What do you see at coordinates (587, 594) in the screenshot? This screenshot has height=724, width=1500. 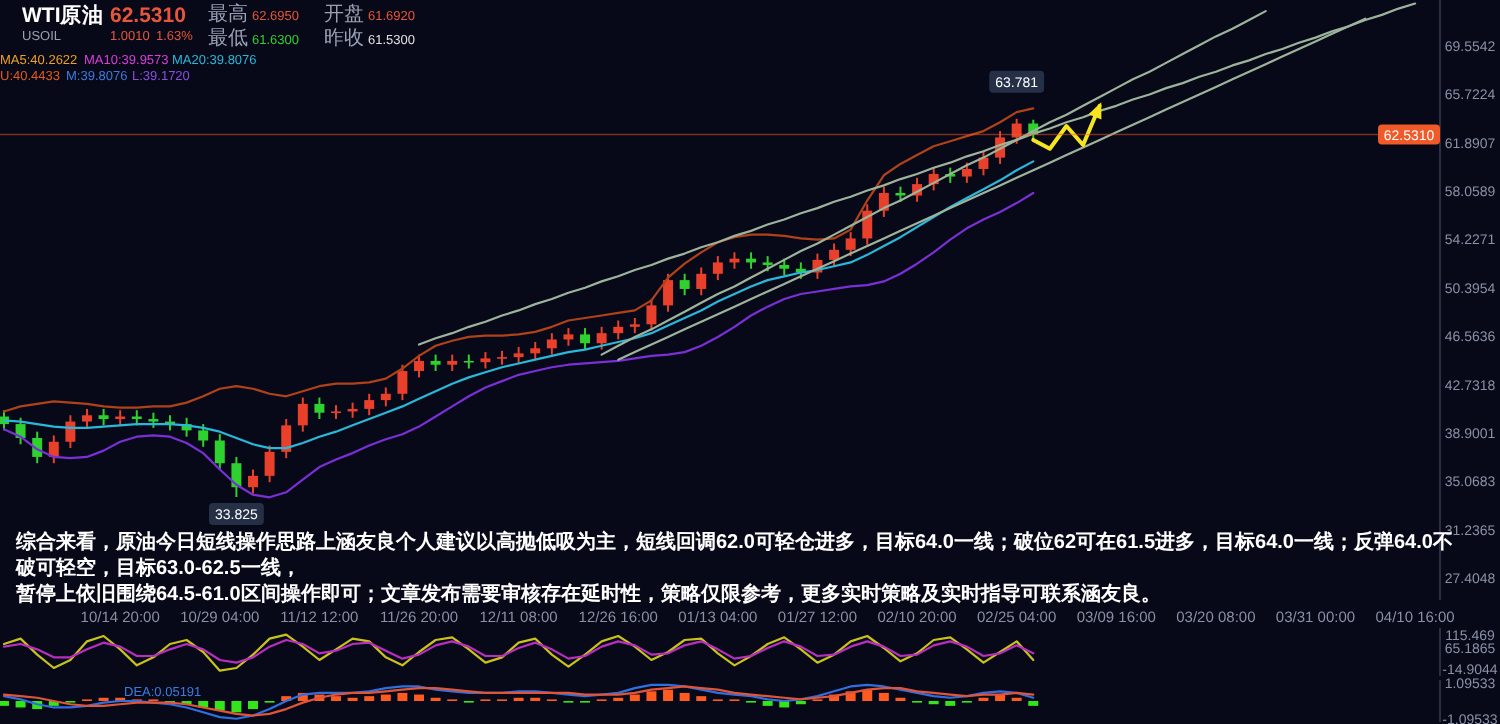 I see `annotation: 暂停上依旧围绕64.5-61.0区间操作即可；文章发布需要审核存在延时性，策略仅限参考，更多实时策略及实时指导可联系涵友良。` at bounding box center [587, 594].